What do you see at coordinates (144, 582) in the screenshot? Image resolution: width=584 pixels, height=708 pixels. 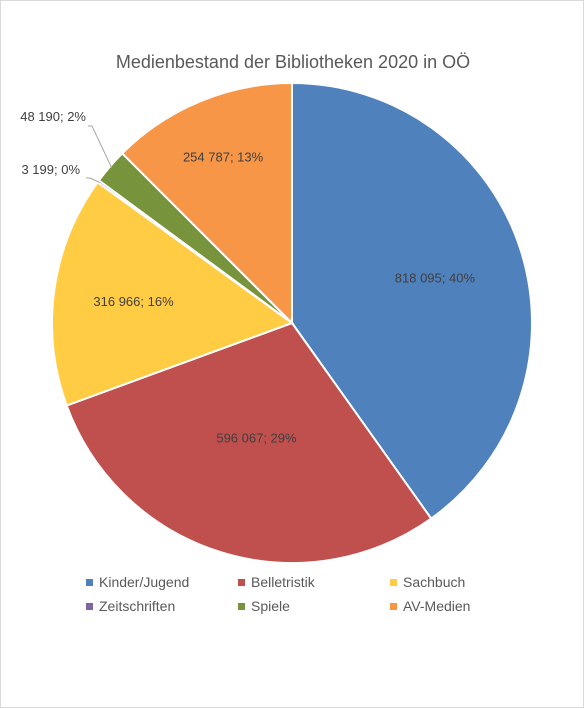 I see `legend-label: Kinder/Jugend` at bounding box center [144, 582].